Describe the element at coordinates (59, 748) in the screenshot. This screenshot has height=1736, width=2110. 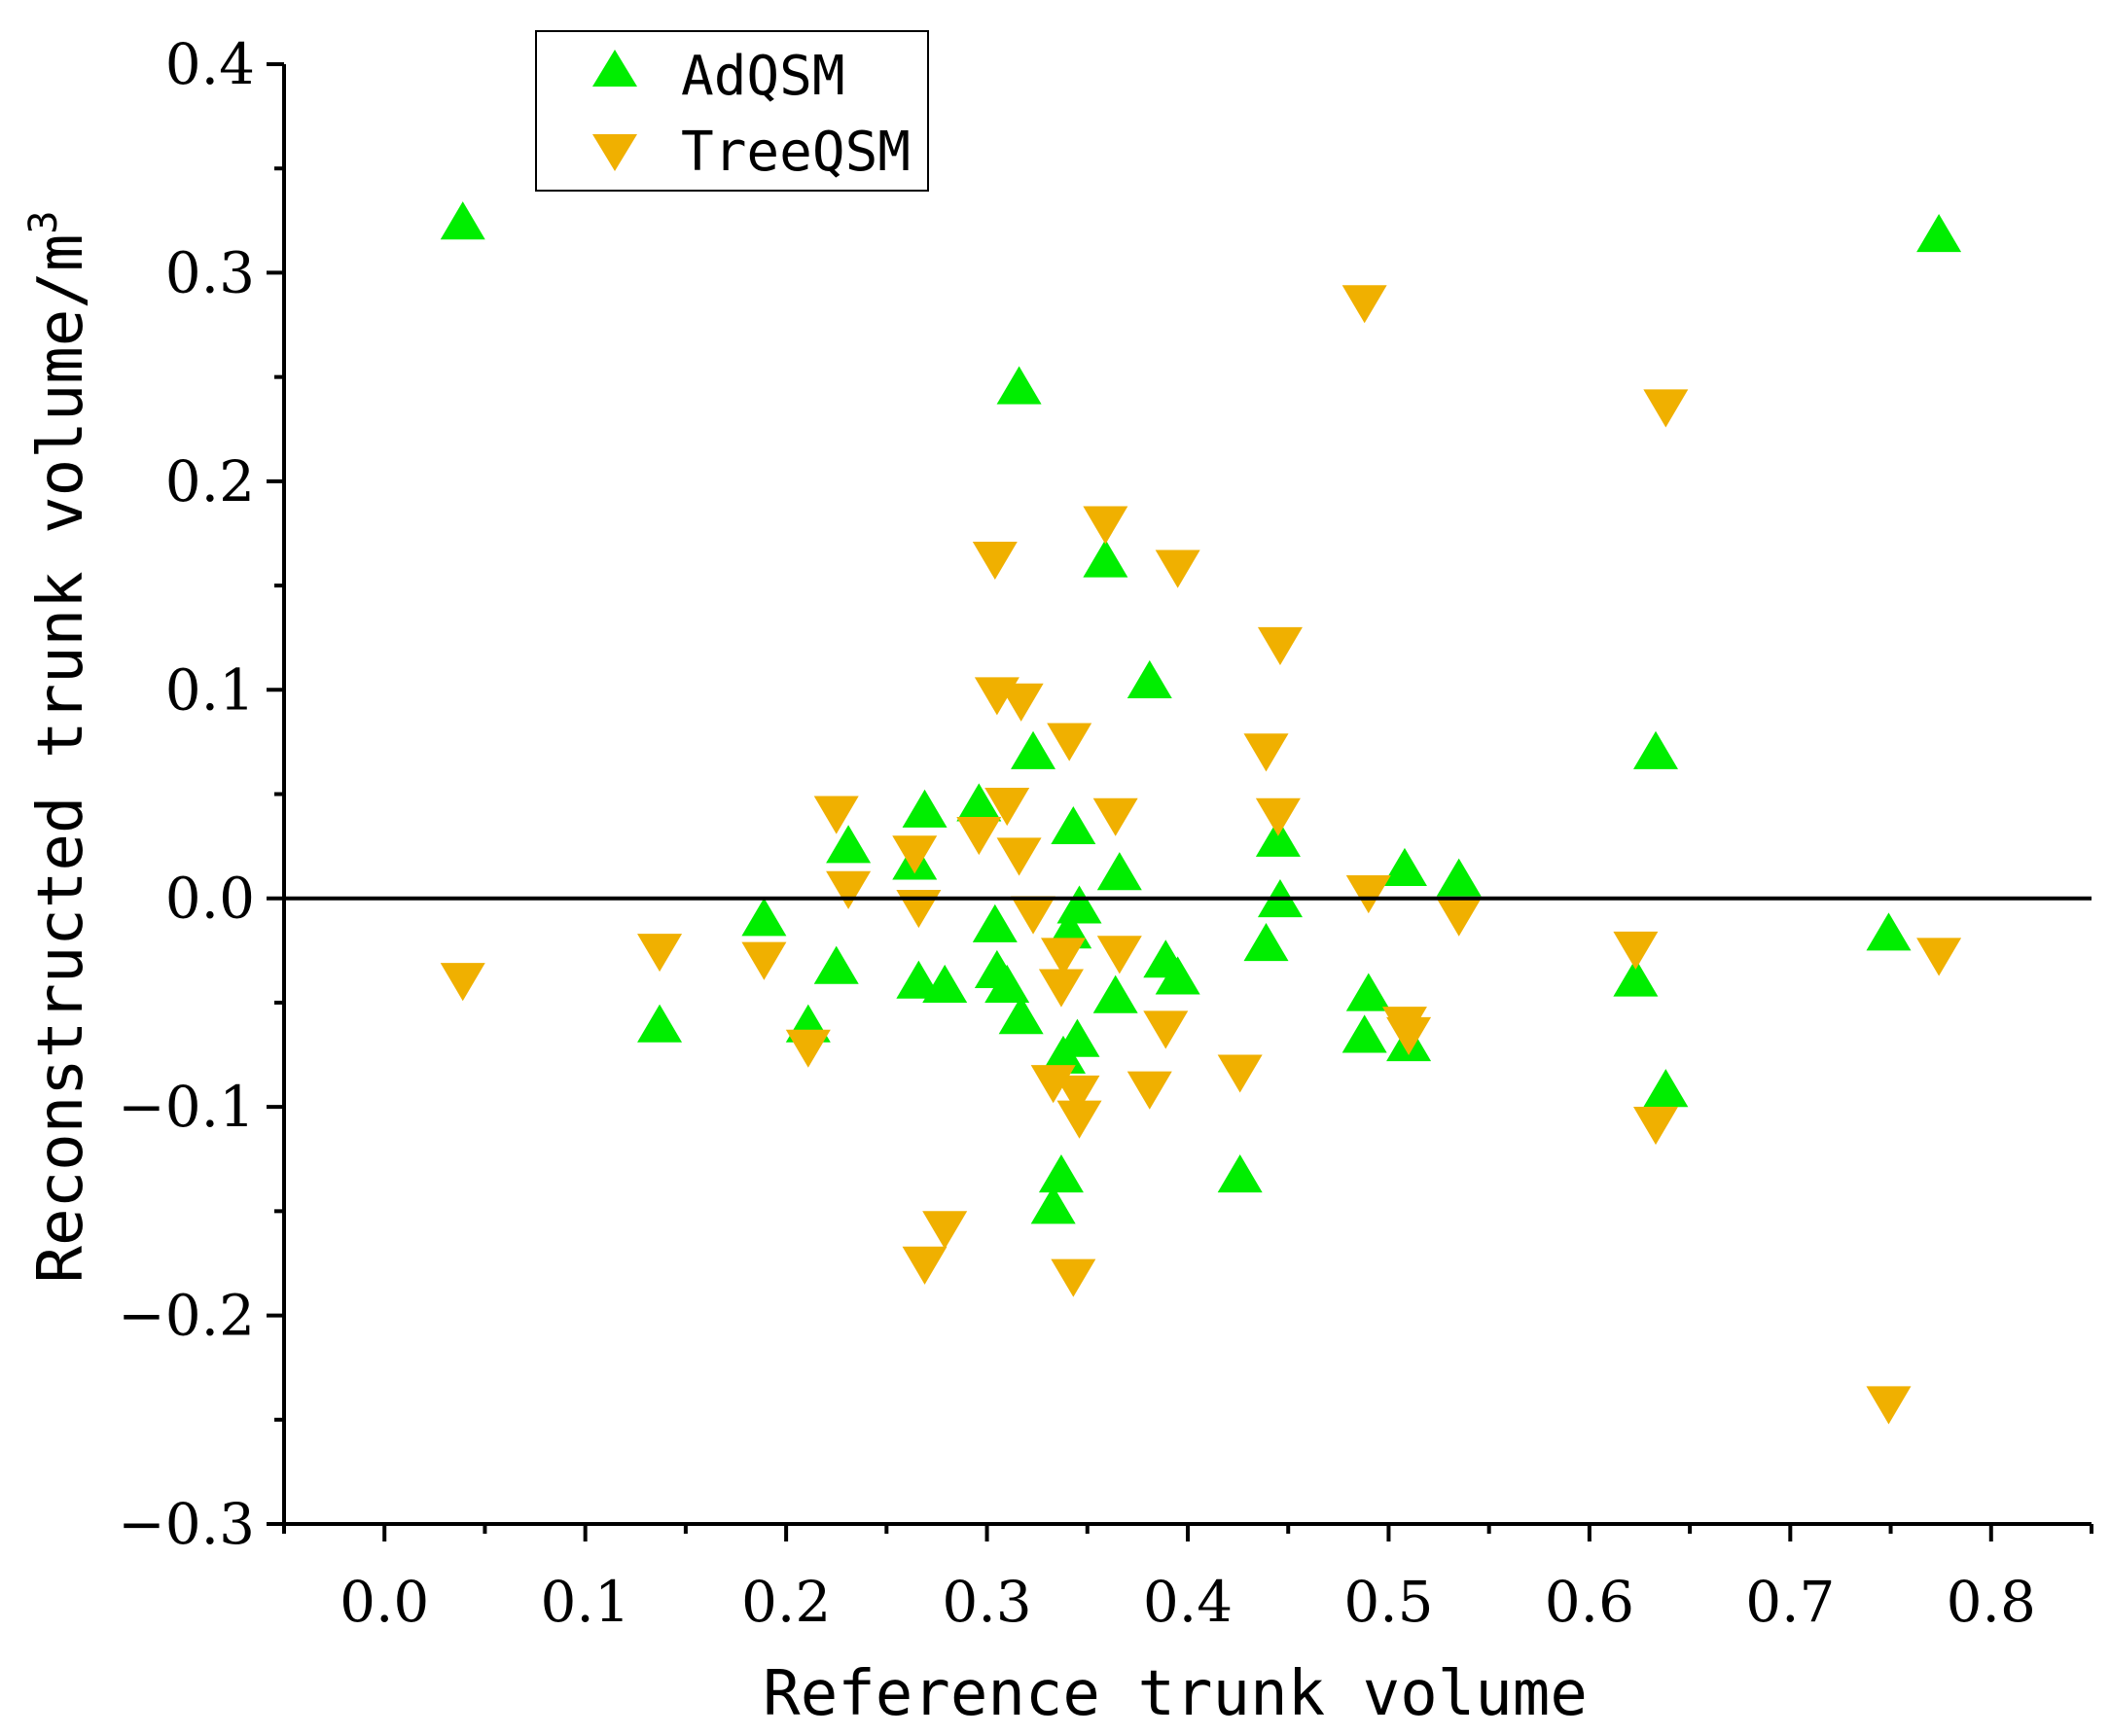
I see `y-axis-title: Reconstructed trunk volume/m3` at that location.